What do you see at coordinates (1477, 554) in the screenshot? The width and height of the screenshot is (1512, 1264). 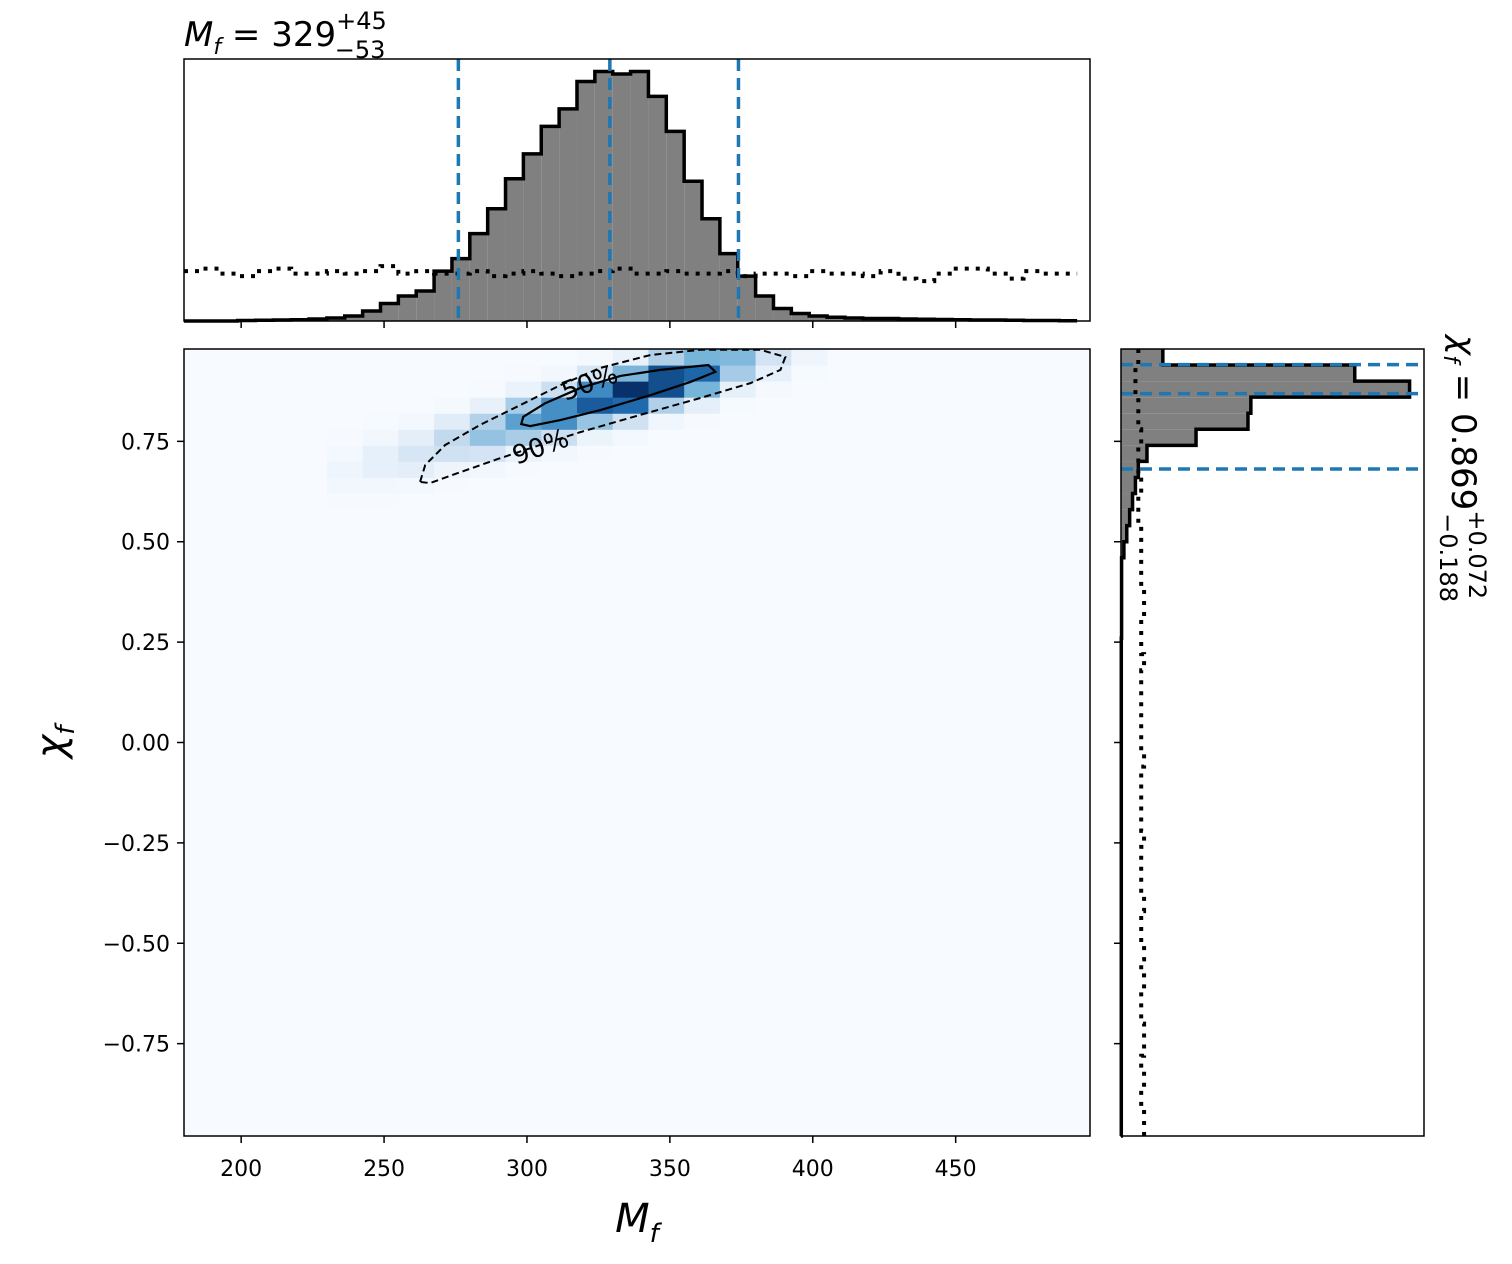 I see `title-plus: +0.072` at bounding box center [1477, 554].